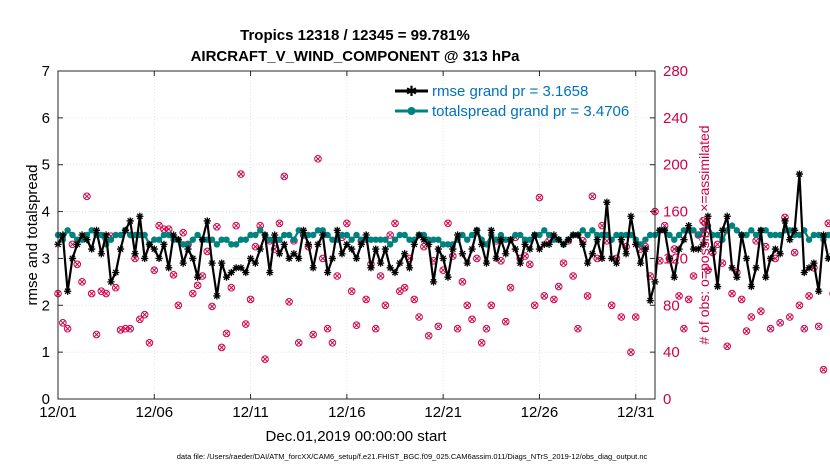  What do you see at coordinates (58, 412) in the screenshot?
I see `x-tick-label-0: 12/01` at bounding box center [58, 412].